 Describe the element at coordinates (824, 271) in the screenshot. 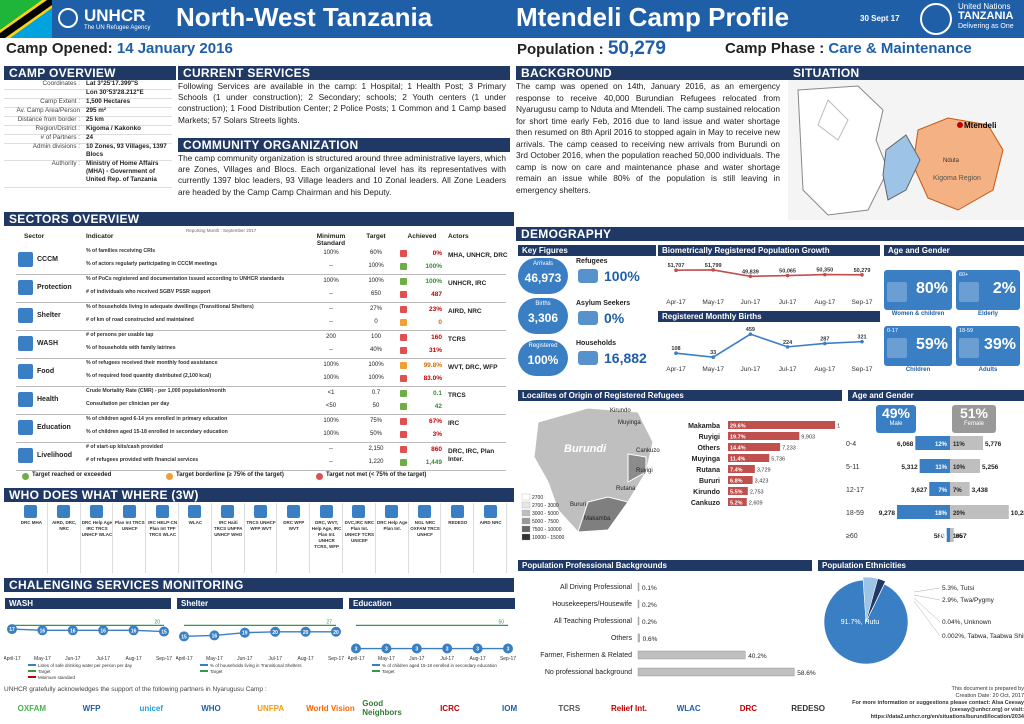

I see `data-label: 50,350` at that location.